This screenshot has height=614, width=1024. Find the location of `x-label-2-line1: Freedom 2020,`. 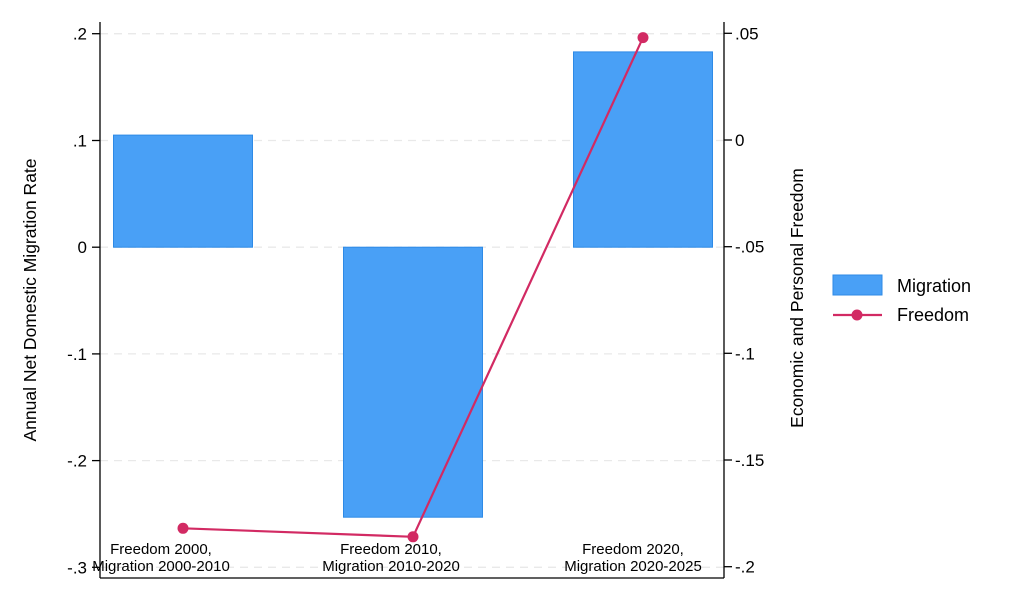

x-label-2-line1: Freedom 2020, is located at coordinates (633, 549).